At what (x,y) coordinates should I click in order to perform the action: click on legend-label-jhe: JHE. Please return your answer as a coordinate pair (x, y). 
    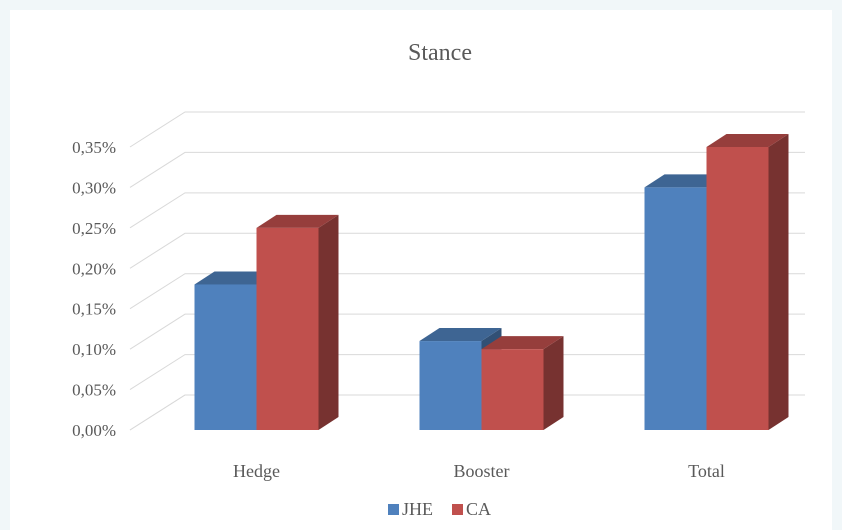
    Looking at the image, I should click on (417, 509).